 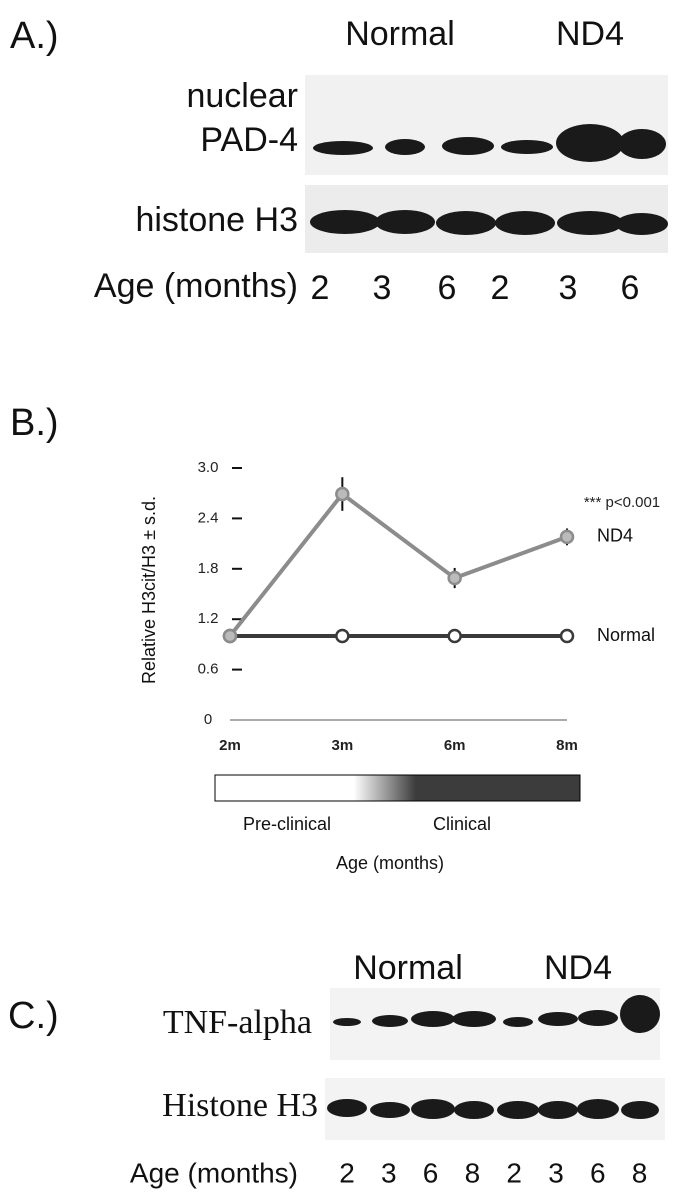 What do you see at coordinates (216, 220) in the screenshot?
I see `row-label: histone H3` at bounding box center [216, 220].